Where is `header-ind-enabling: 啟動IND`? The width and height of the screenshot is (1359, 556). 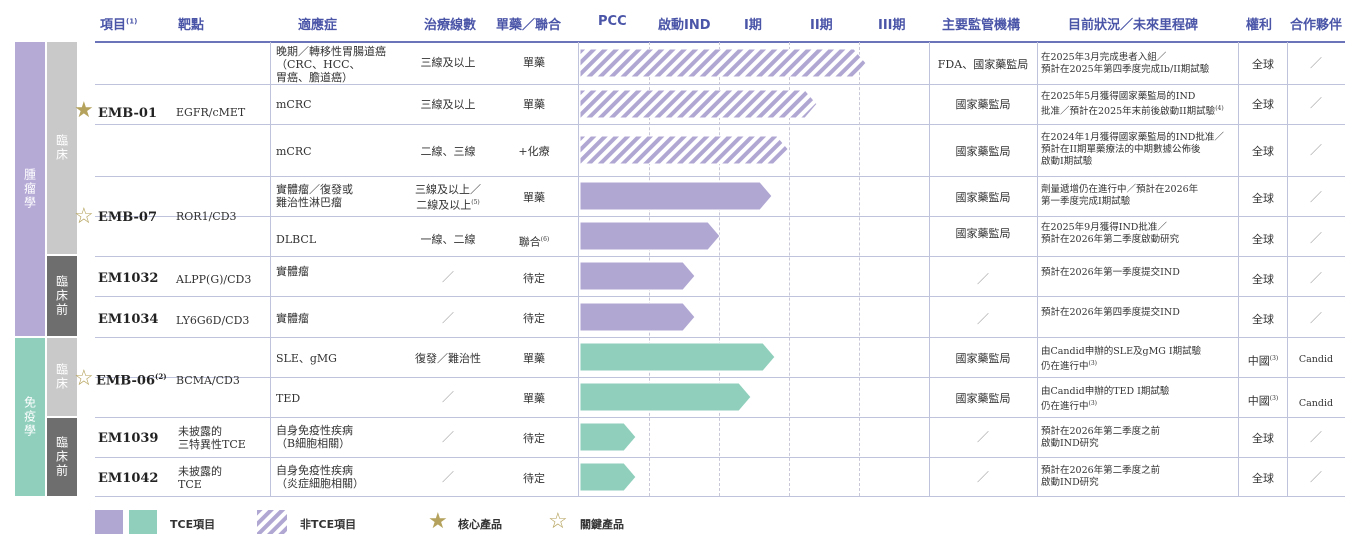
header-ind-enabling: 啟動IND is located at coordinates (684, 25).